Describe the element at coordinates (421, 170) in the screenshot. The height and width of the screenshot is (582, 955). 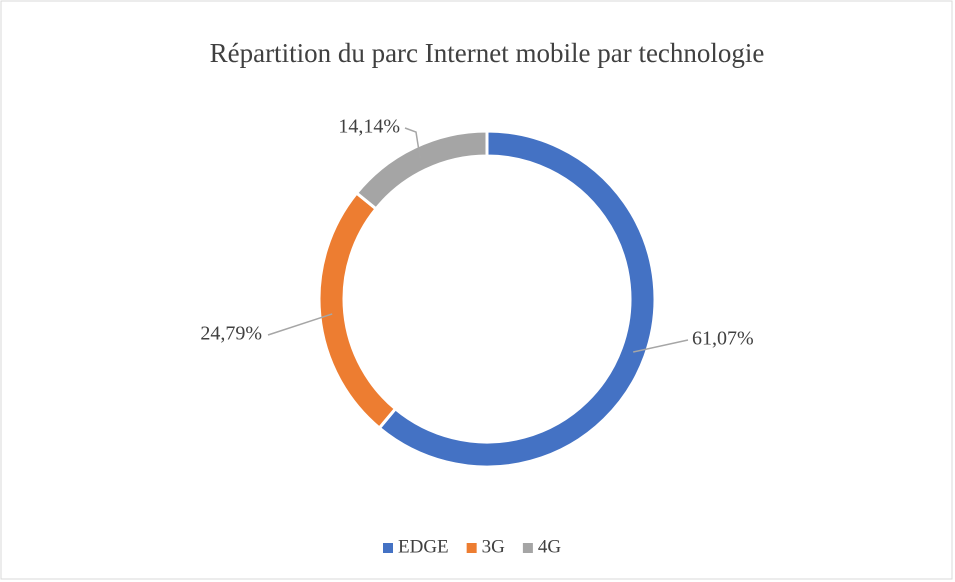
I see `donut-slice` at that location.